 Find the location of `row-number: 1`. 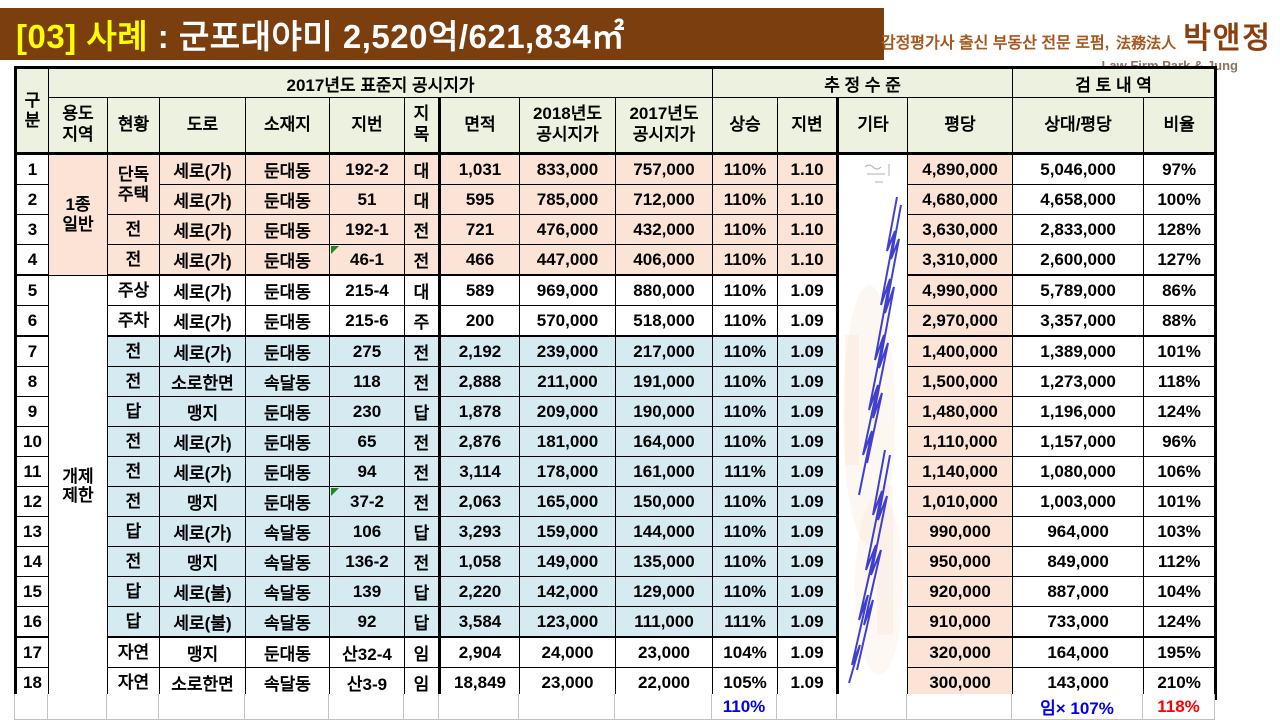

row-number: 1 is located at coordinates (32, 169).